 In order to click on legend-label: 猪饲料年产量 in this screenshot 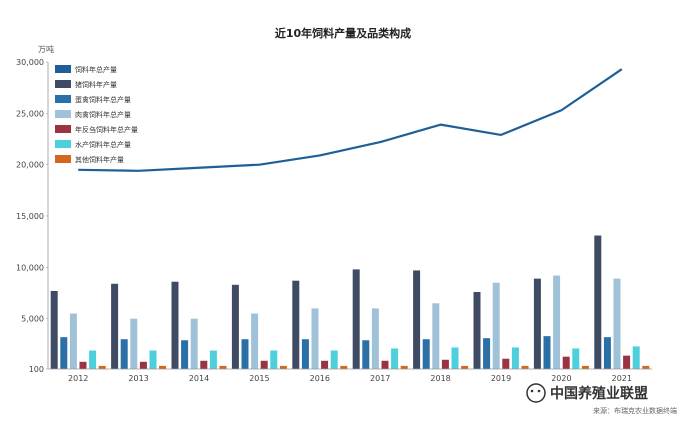, I will do `click(96, 84)`.